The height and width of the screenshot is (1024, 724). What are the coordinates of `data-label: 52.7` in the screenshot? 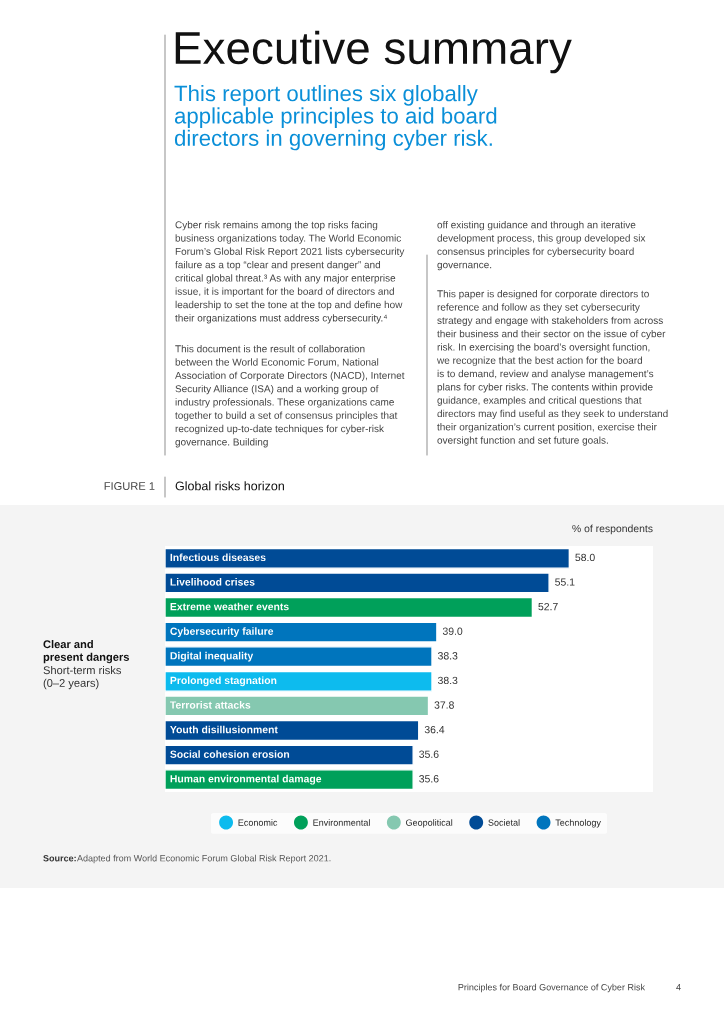 It's located at (548, 606).